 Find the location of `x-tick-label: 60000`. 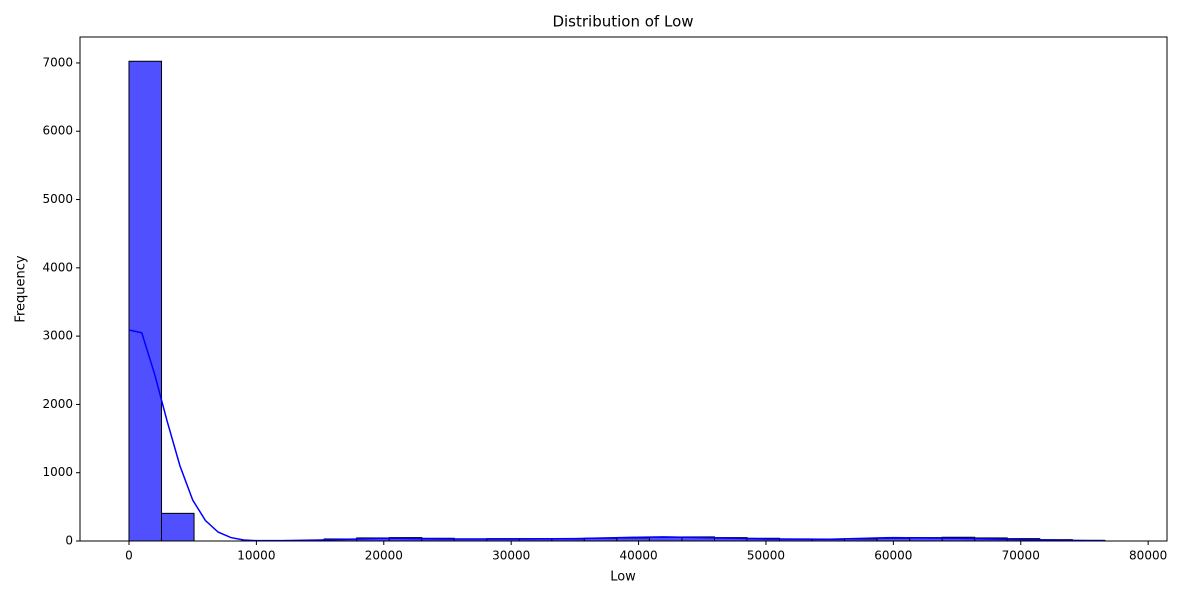

x-tick-label: 60000 is located at coordinates (893, 556).